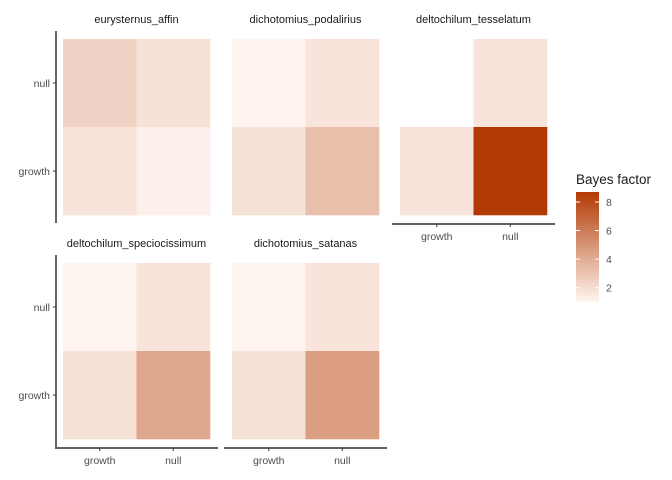  What do you see at coordinates (136, 20) in the screenshot?
I see `panel-title: eurysternus_affin` at bounding box center [136, 20].